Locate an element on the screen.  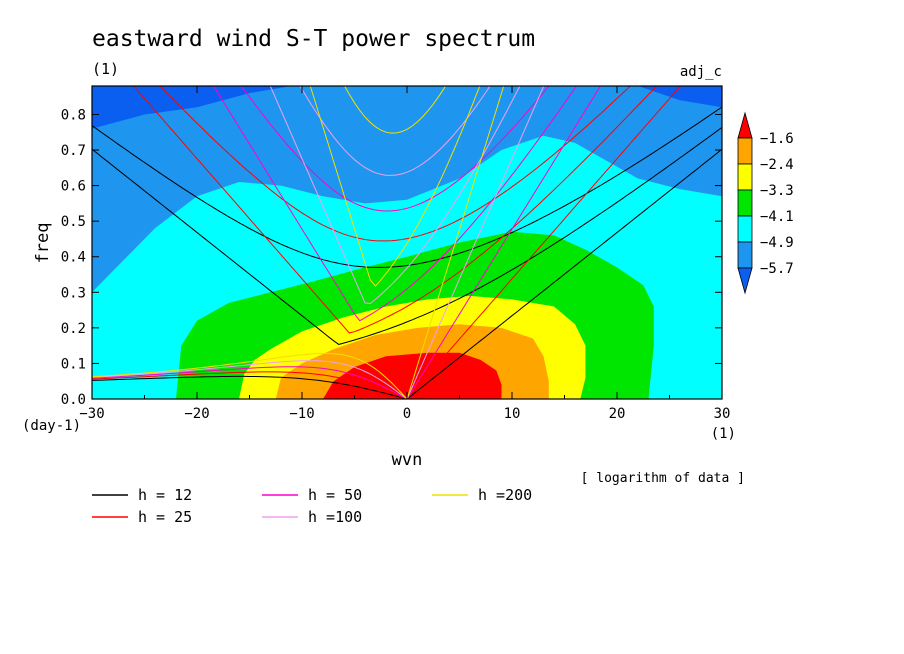
y-axis-label: freq is located at coordinates (43, 243).